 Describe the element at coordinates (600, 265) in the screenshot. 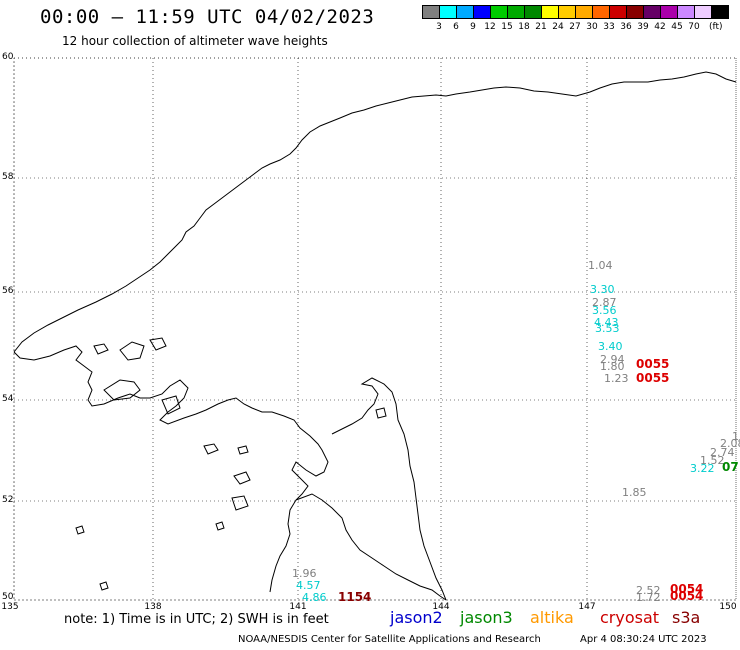

I see `swh-observation: 1.04` at that location.